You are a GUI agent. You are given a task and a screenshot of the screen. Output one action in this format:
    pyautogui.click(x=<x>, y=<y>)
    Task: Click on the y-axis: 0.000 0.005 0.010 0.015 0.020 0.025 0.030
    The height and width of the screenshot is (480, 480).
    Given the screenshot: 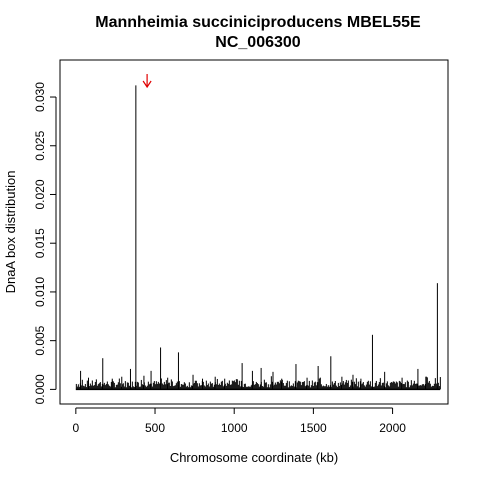 What is the action you would take?
    pyautogui.click(x=45, y=243)
    